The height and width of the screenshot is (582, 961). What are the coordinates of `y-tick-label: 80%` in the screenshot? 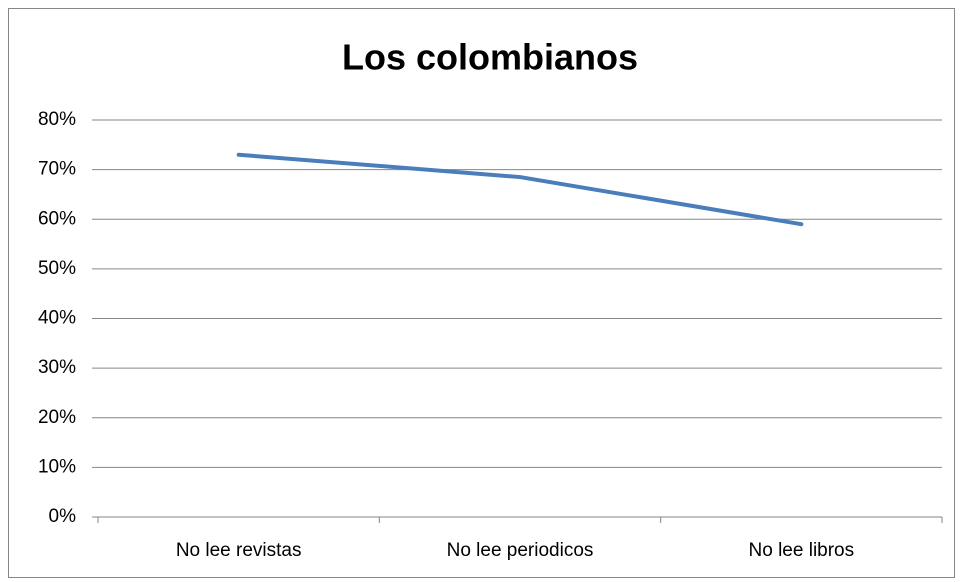 It's located at (57, 119).